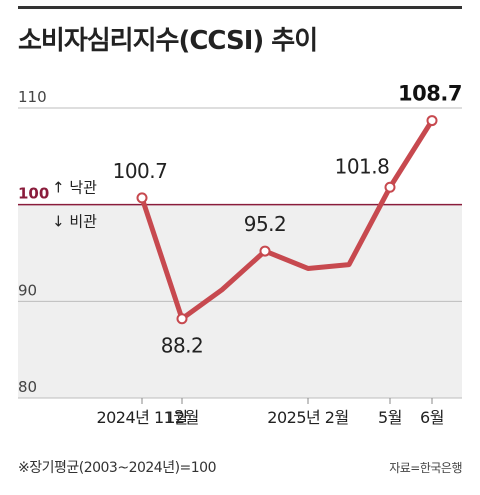 This screenshot has height=495, width=480. What do you see at coordinates (390, 417) in the screenshot?
I see `x-tick-label: 5월` at bounding box center [390, 417].